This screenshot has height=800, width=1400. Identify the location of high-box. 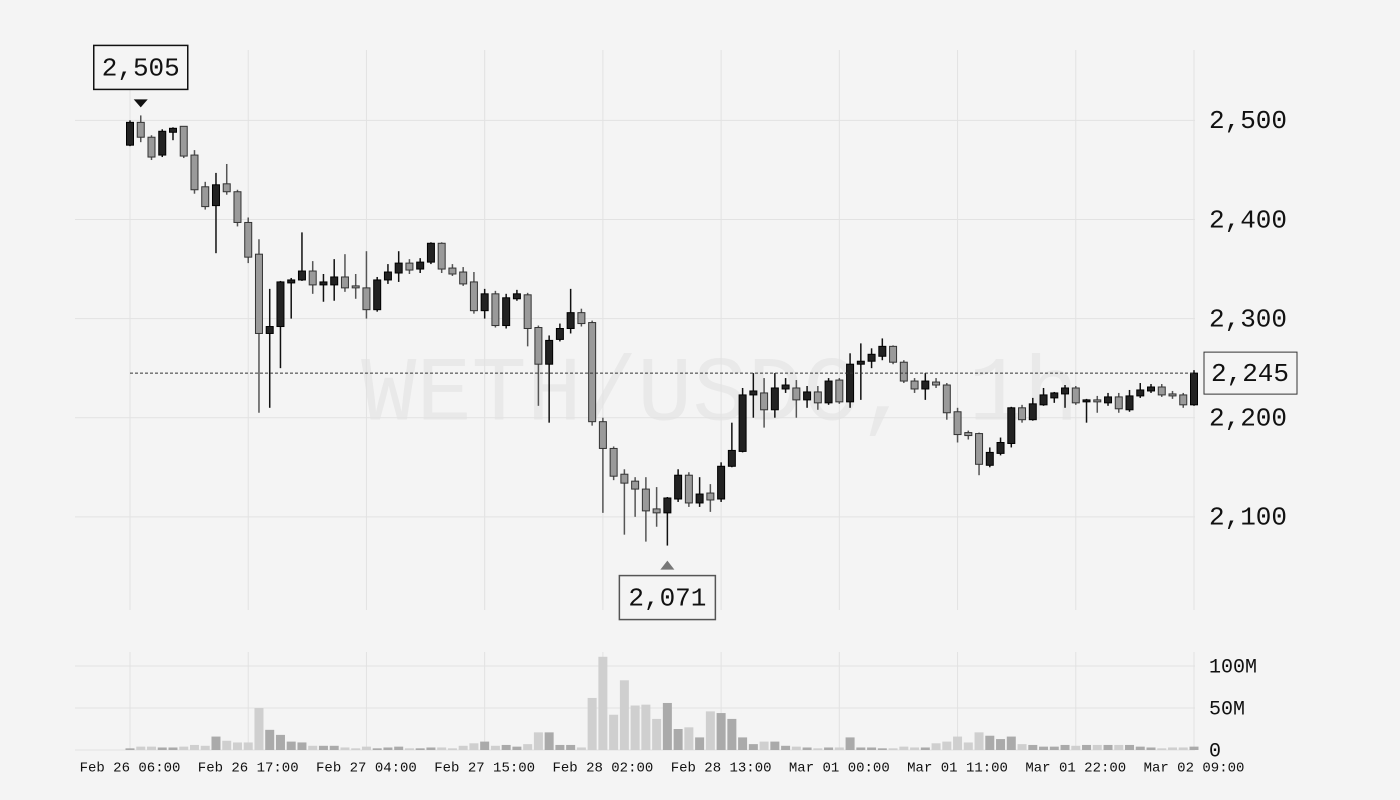
(140, 67).